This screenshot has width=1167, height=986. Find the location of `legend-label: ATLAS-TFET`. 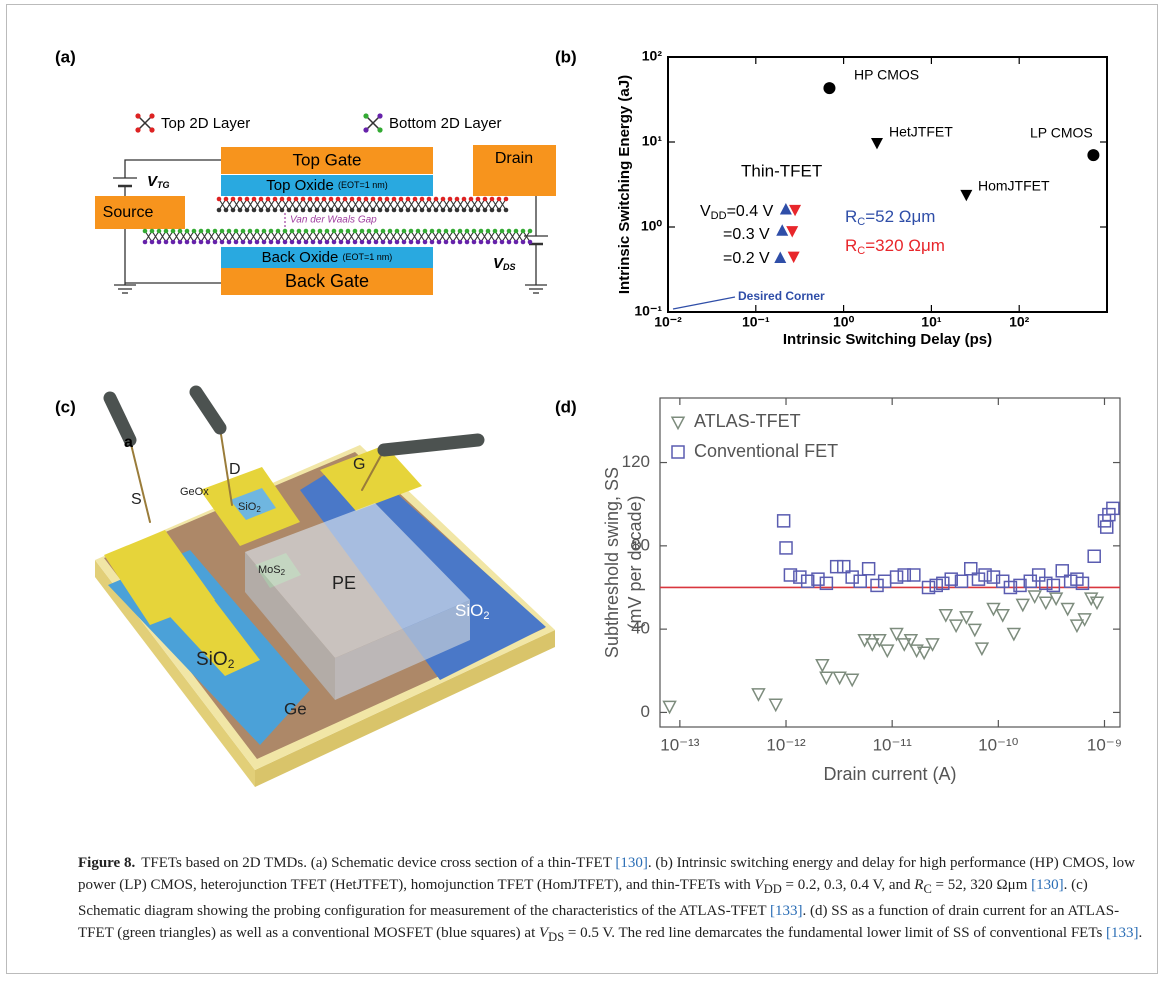

legend-label: ATLAS-TFET is located at coordinates (747, 421).